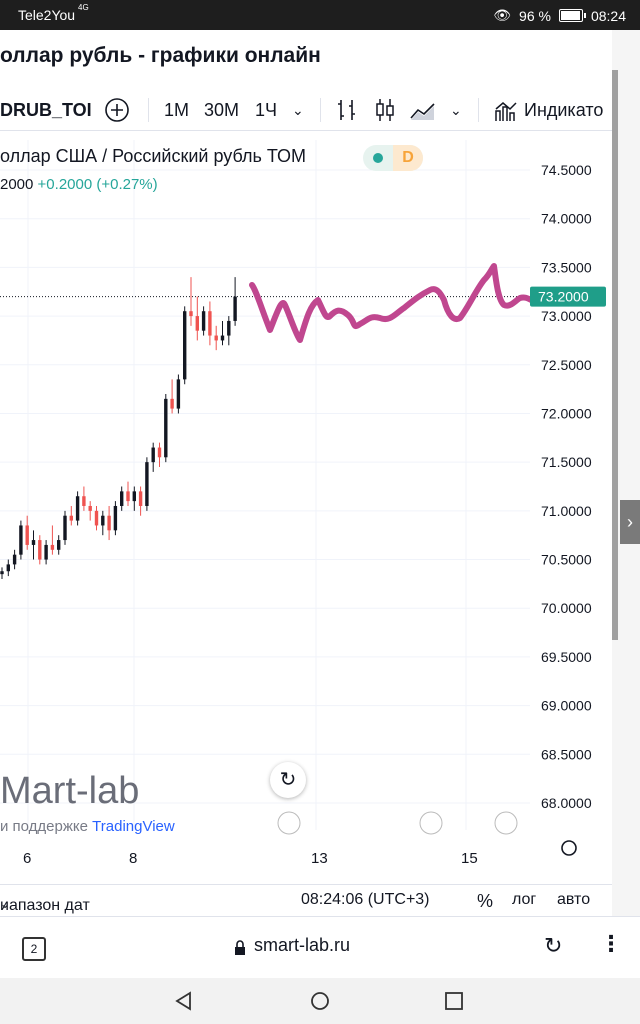  I want to click on clock: 08:24, so click(608, 16).